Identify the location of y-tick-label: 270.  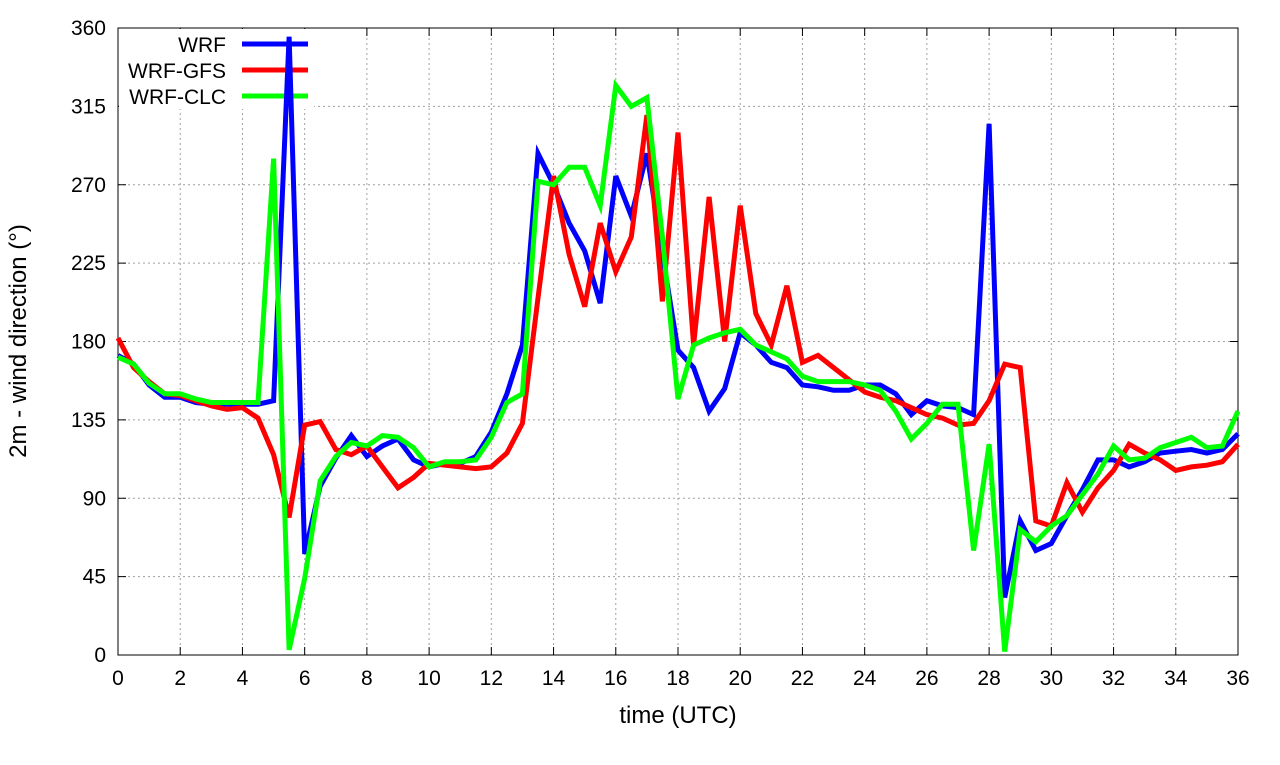
(88, 185).